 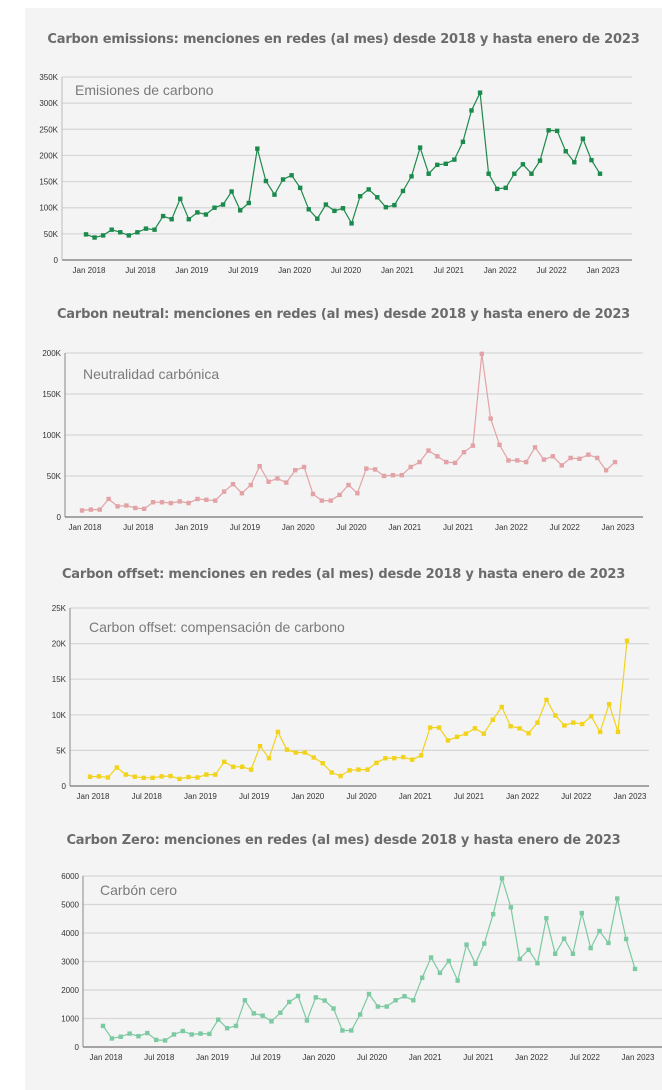 What do you see at coordinates (70, 962) in the screenshot?
I see `y-tick-label: 3000` at bounding box center [70, 962].